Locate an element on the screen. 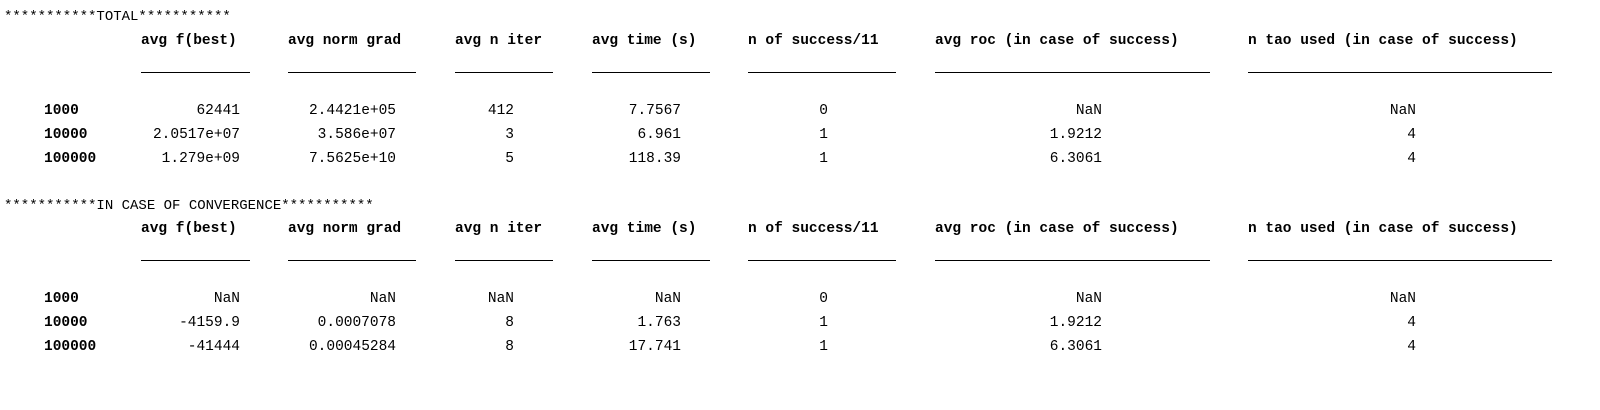 The height and width of the screenshot is (410, 1600). cell-avg-time: 1.763 is located at coordinates (659, 323).